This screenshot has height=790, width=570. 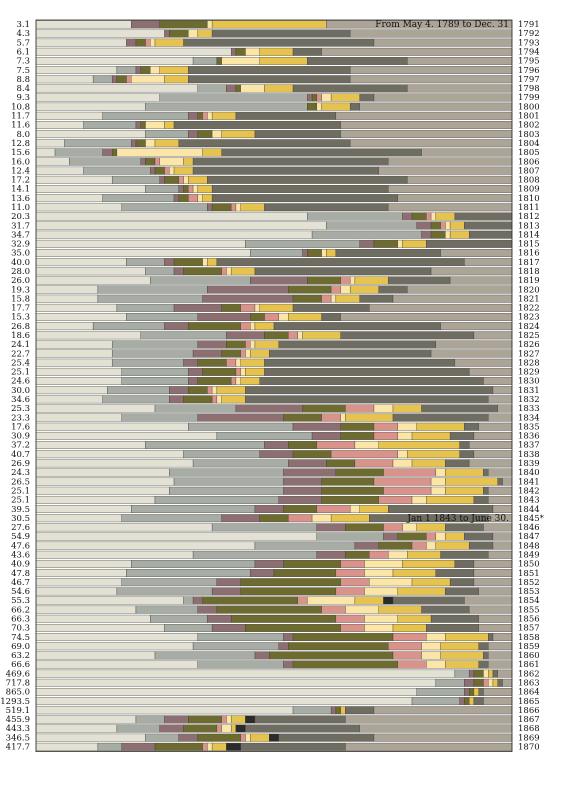 What do you see at coordinates (529, 199) in the screenshot?
I see `row-year-label: 1810` at bounding box center [529, 199].